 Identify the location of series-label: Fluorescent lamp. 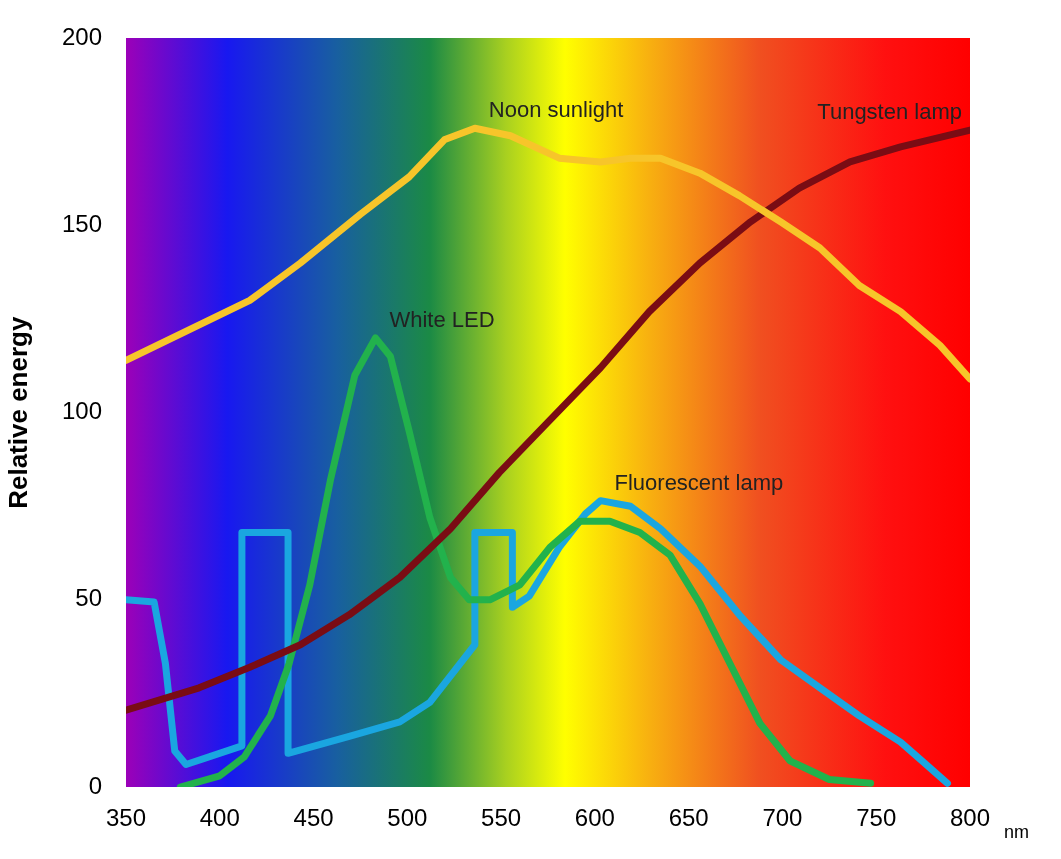
(699, 482).